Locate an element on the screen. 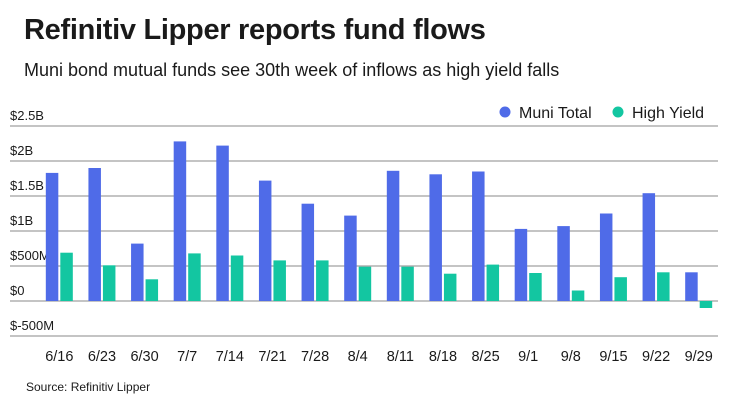 This screenshot has height=416, width=740. y-tick-label: $500M is located at coordinates (30, 255).